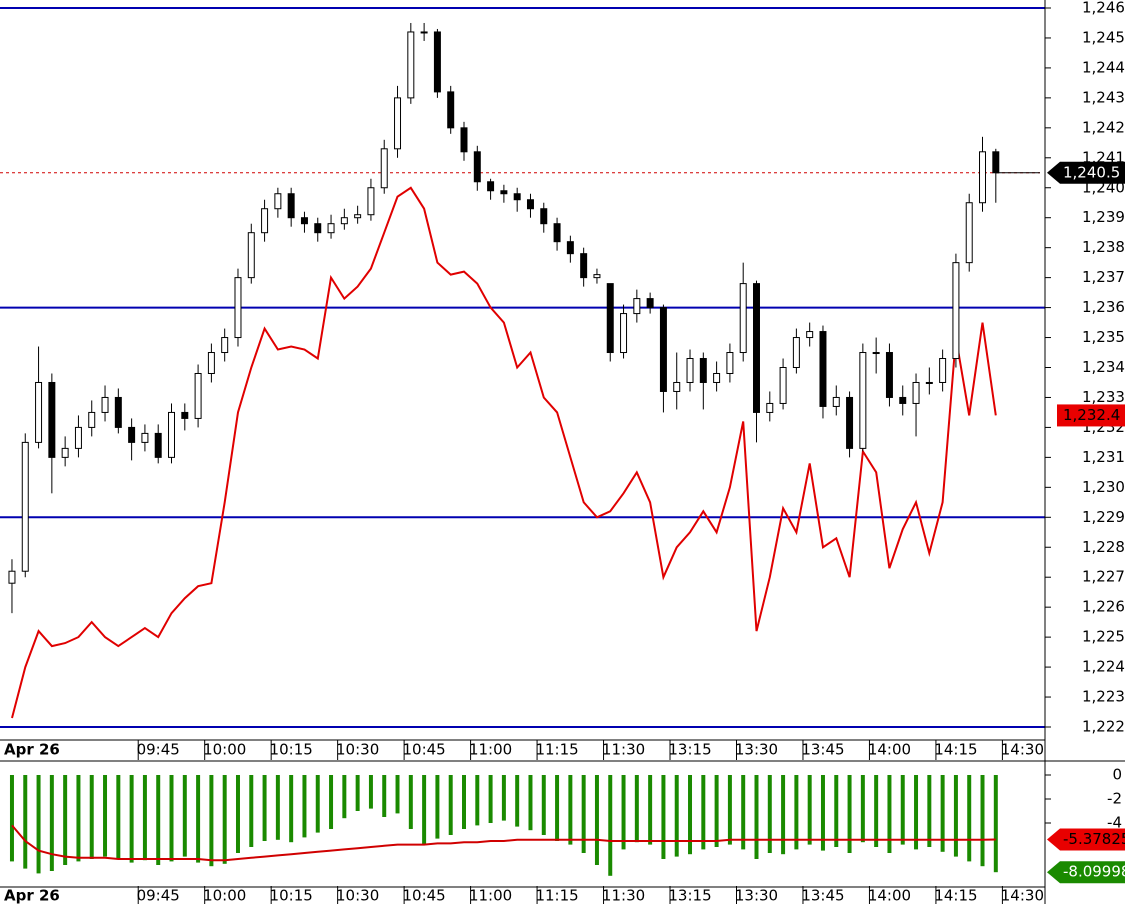  Describe the element at coordinates (556, 750) in the screenshot. I see `x-tick-label: 11:15` at that location.